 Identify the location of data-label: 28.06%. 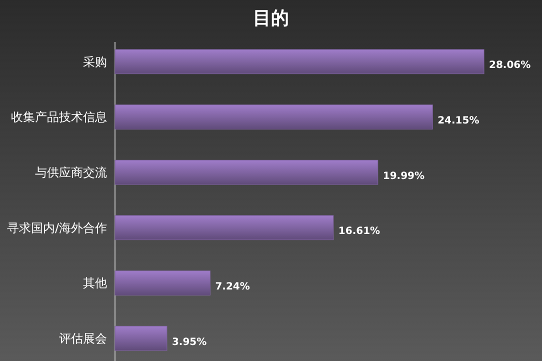
(510, 66).